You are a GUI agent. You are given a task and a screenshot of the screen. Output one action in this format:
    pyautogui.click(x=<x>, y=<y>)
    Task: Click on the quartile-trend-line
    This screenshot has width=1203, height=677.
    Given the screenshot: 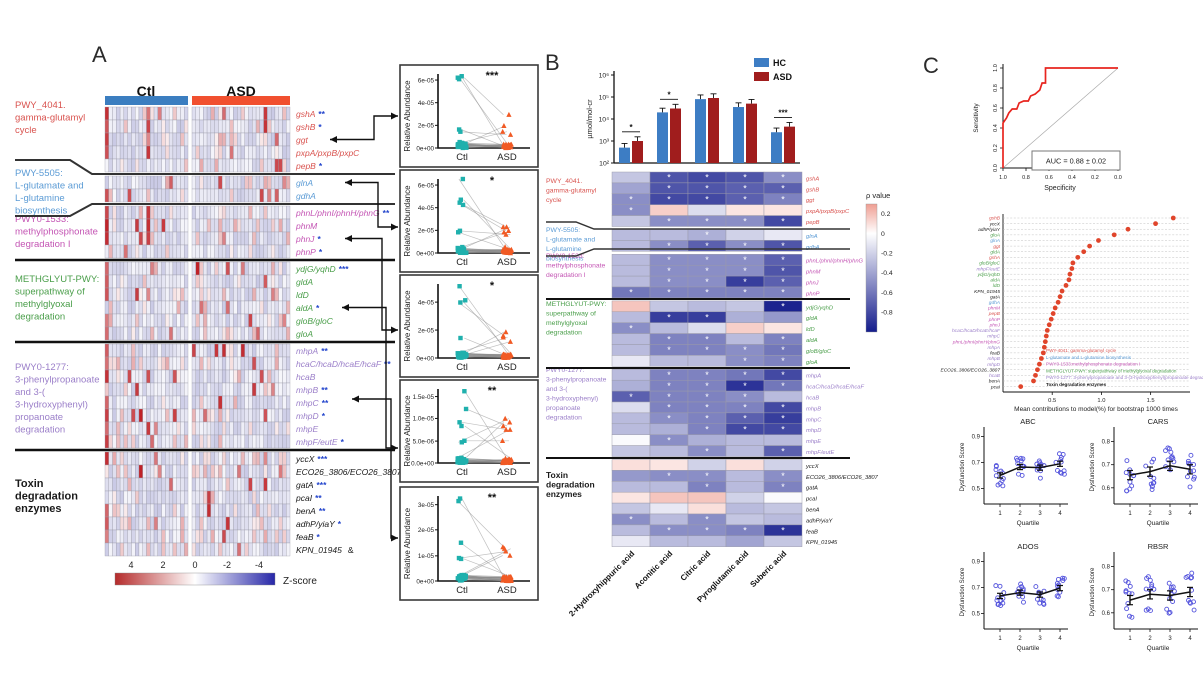 What is the action you would take?
    pyautogui.click(x=1160, y=470)
    